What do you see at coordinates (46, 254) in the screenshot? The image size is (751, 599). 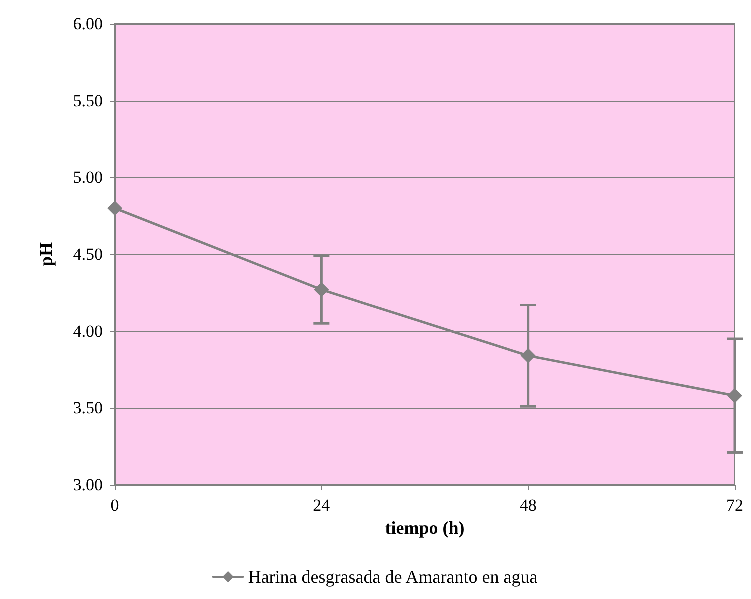 I see `y-axis-title: pH` at bounding box center [46, 254].